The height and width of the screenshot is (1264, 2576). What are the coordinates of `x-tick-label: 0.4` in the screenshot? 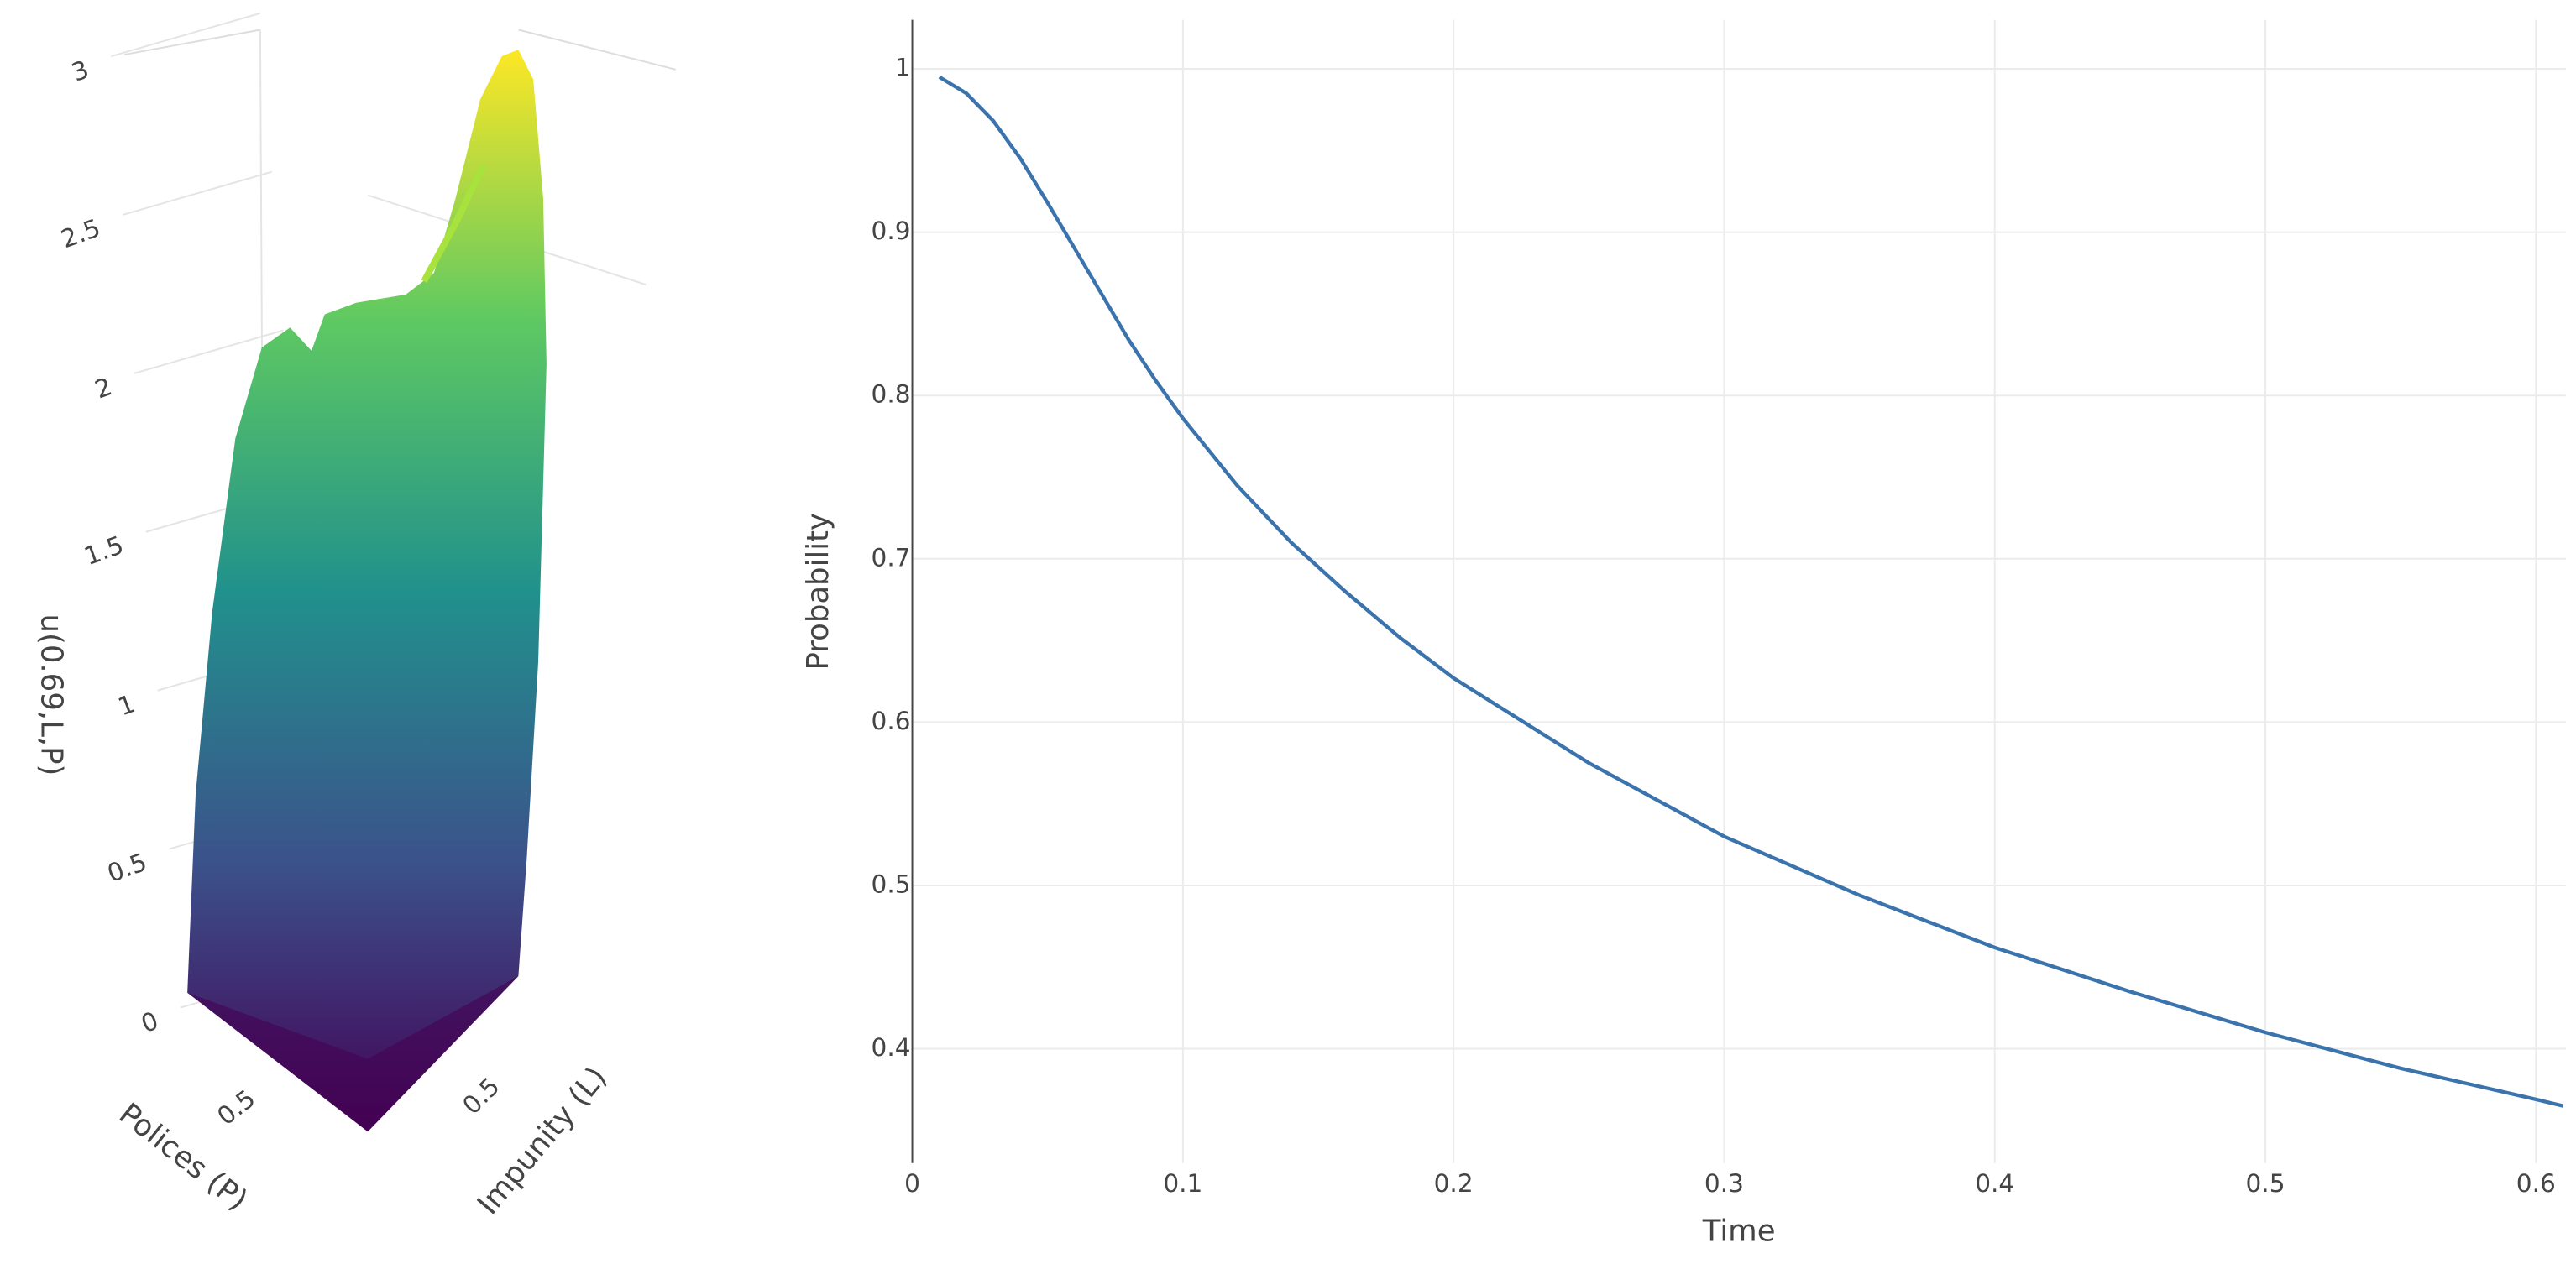 It's located at (1994, 1183).